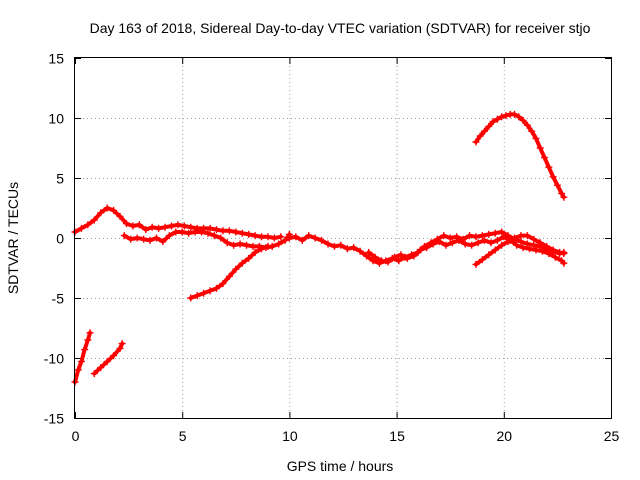 The image size is (640, 480). I want to click on x-tick-label: 10, so click(290, 436).